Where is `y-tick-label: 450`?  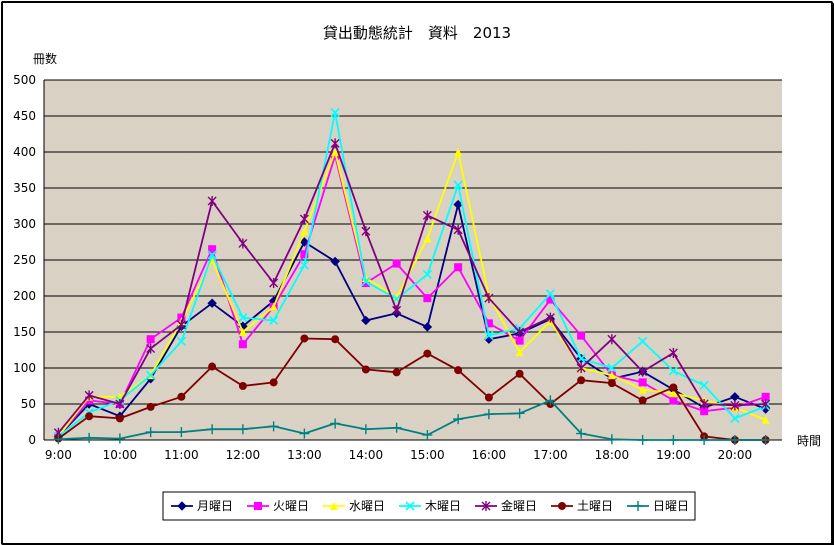
y-tick-label: 450 is located at coordinates (24, 116).